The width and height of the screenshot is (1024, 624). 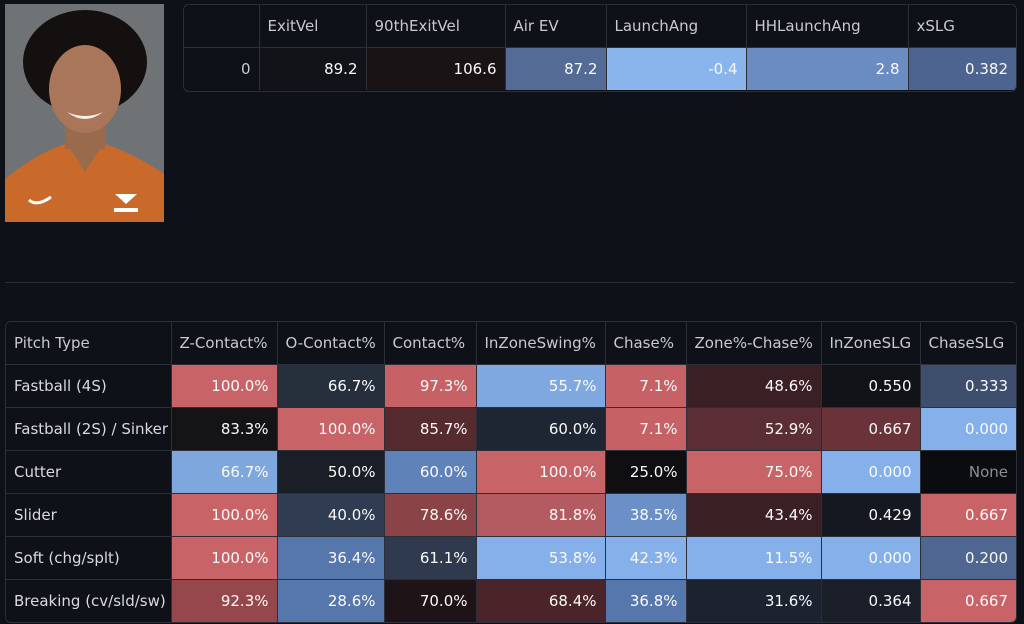 I want to click on column-header: Zone%-Chase%, so click(x=754, y=343).